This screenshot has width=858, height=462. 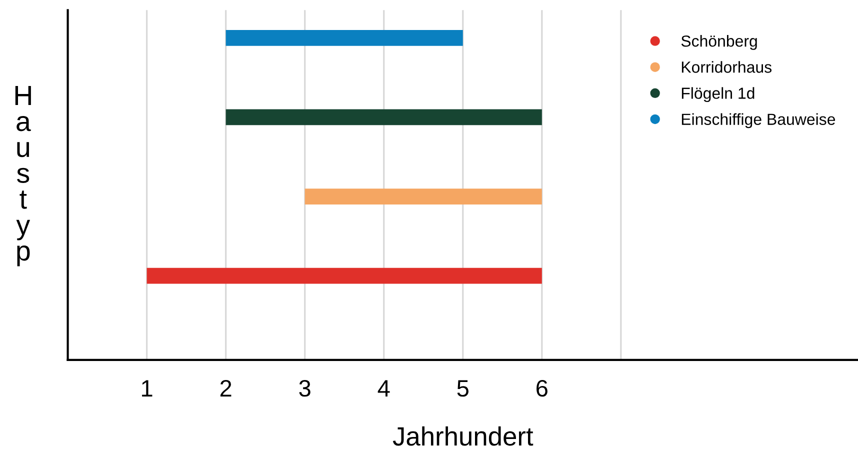 What do you see at coordinates (463, 436) in the screenshot?
I see `x-axis-title: Jahrhundert` at bounding box center [463, 436].